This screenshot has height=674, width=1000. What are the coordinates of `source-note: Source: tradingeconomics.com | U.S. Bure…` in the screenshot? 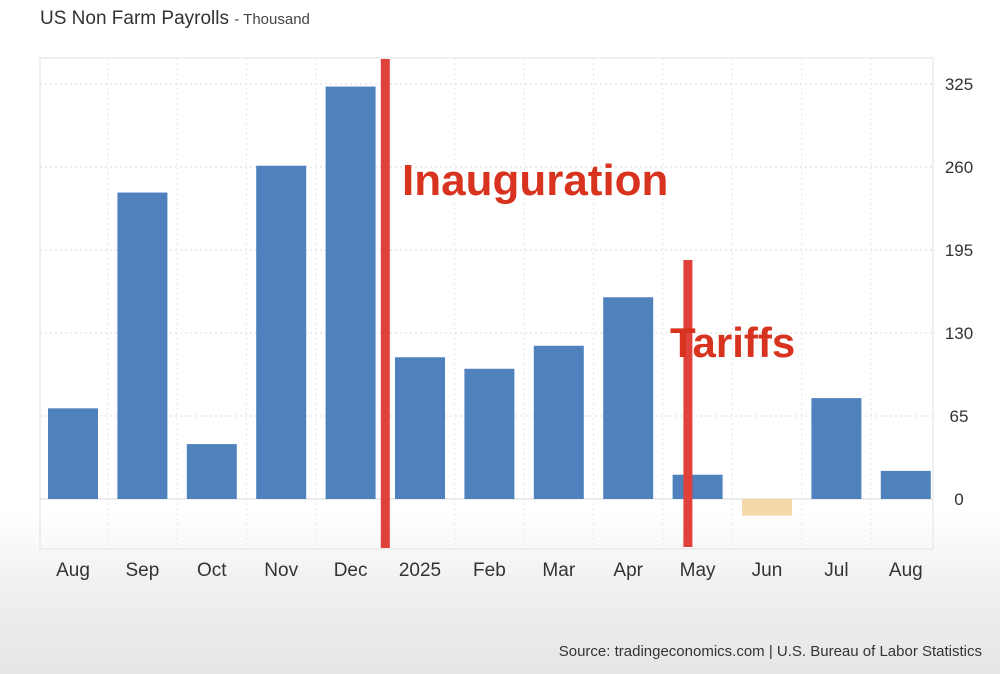 It's located at (770, 651).